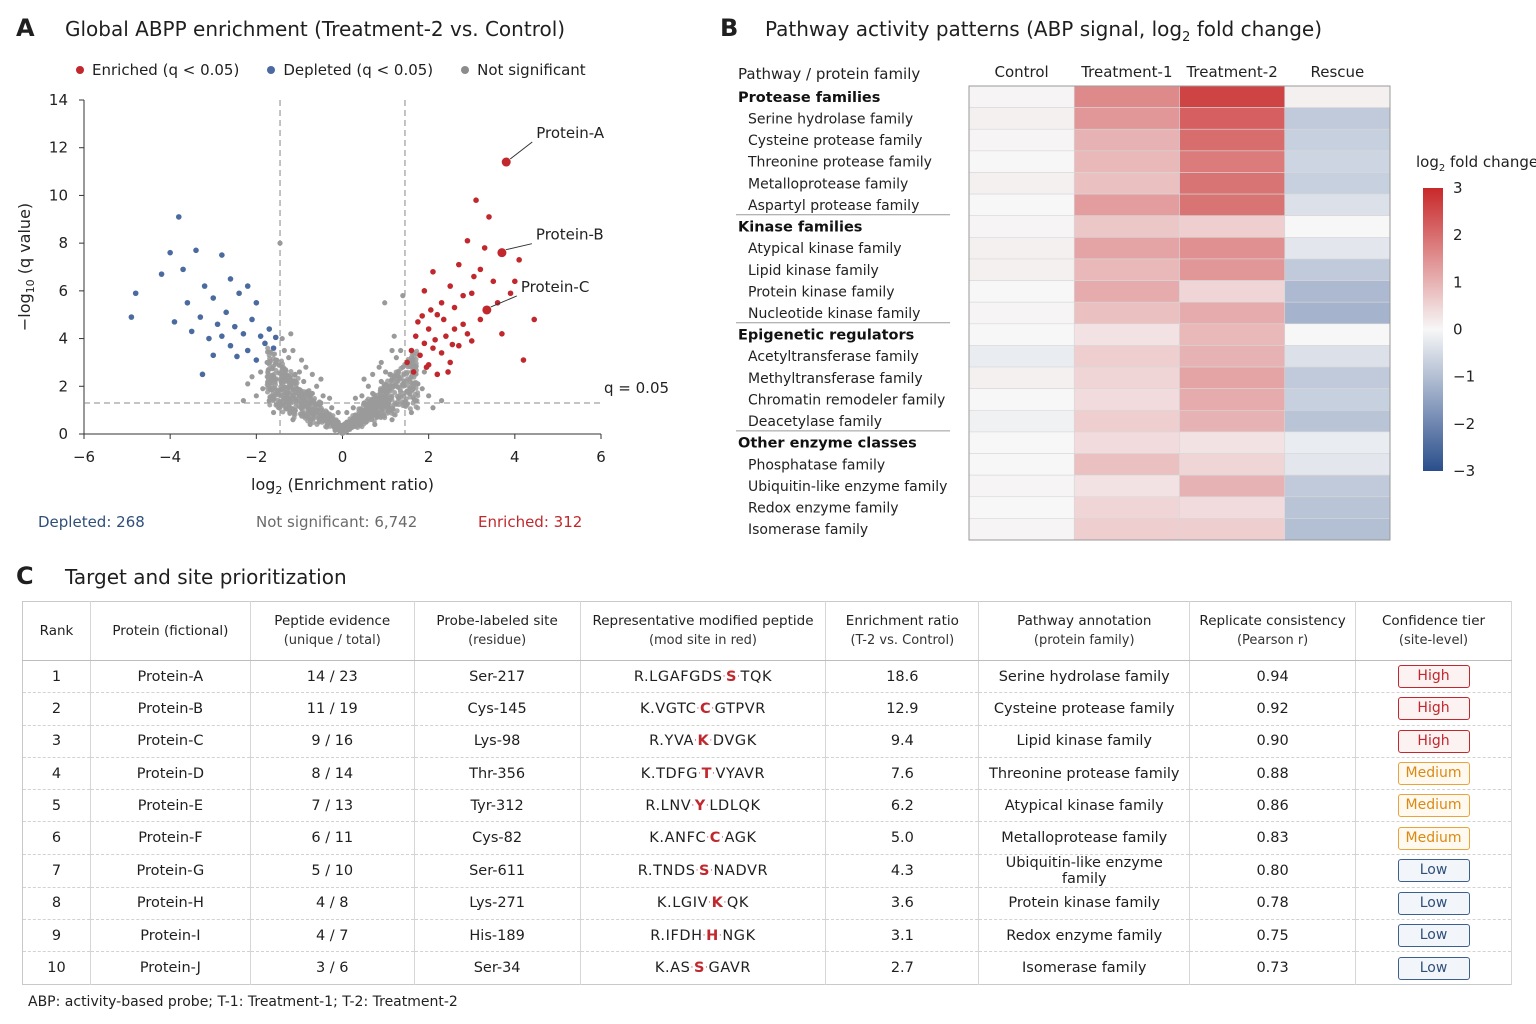  What do you see at coordinates (703, 871) in the screenshot?
I see `modified-peptide: R.TNDS·S·NADVR` at bounding box center [703, 871].